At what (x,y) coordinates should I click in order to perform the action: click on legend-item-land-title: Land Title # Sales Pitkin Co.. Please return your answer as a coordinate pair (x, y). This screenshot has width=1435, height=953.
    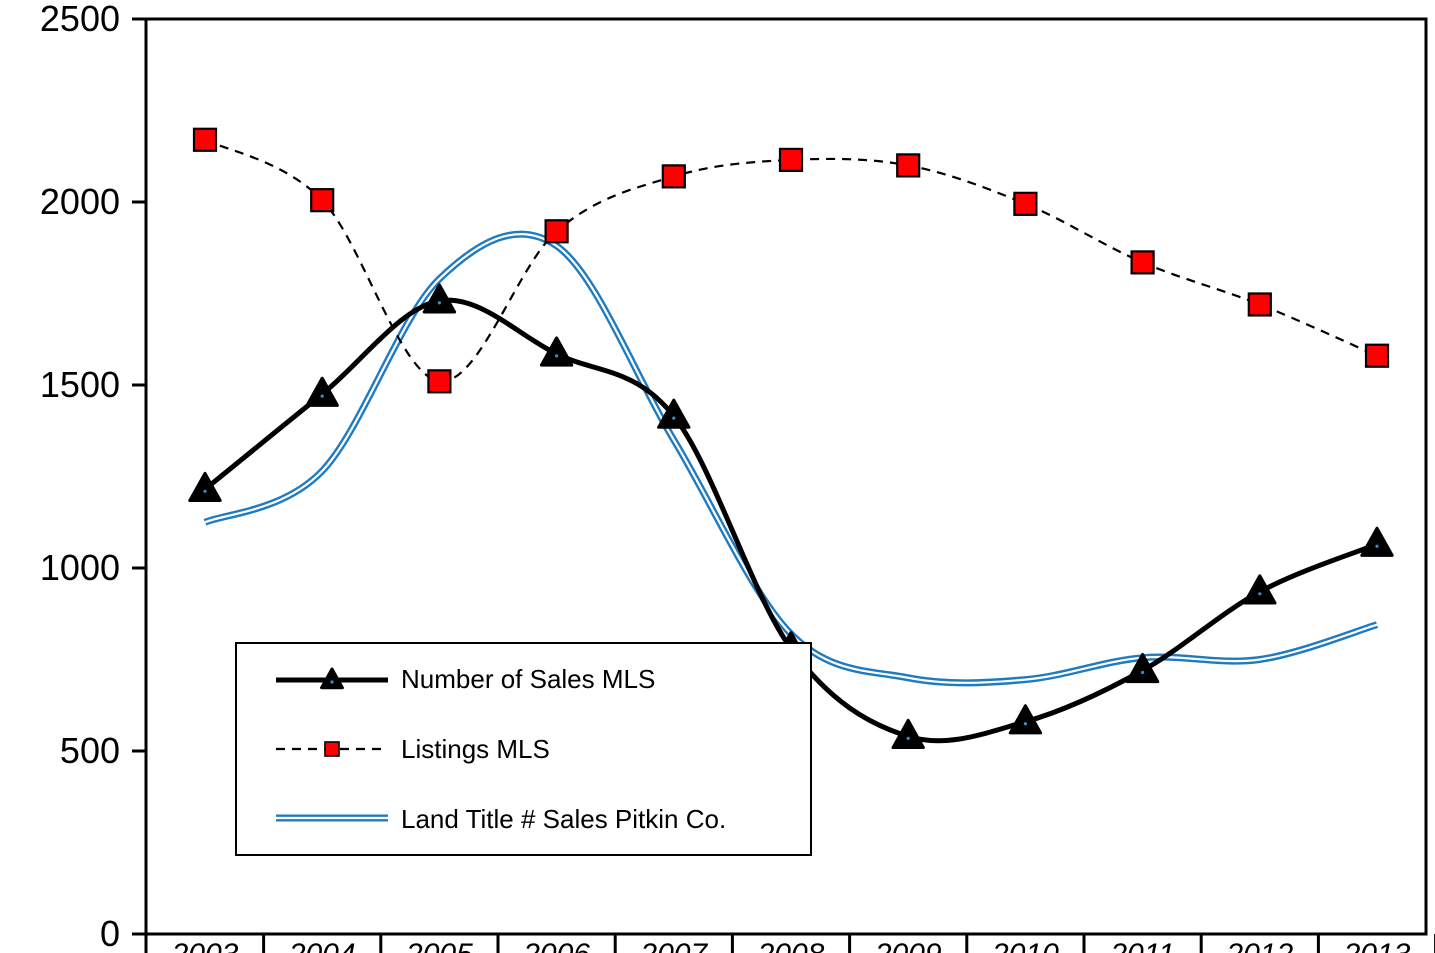
    Looking at the image, I should click on (501, 819).